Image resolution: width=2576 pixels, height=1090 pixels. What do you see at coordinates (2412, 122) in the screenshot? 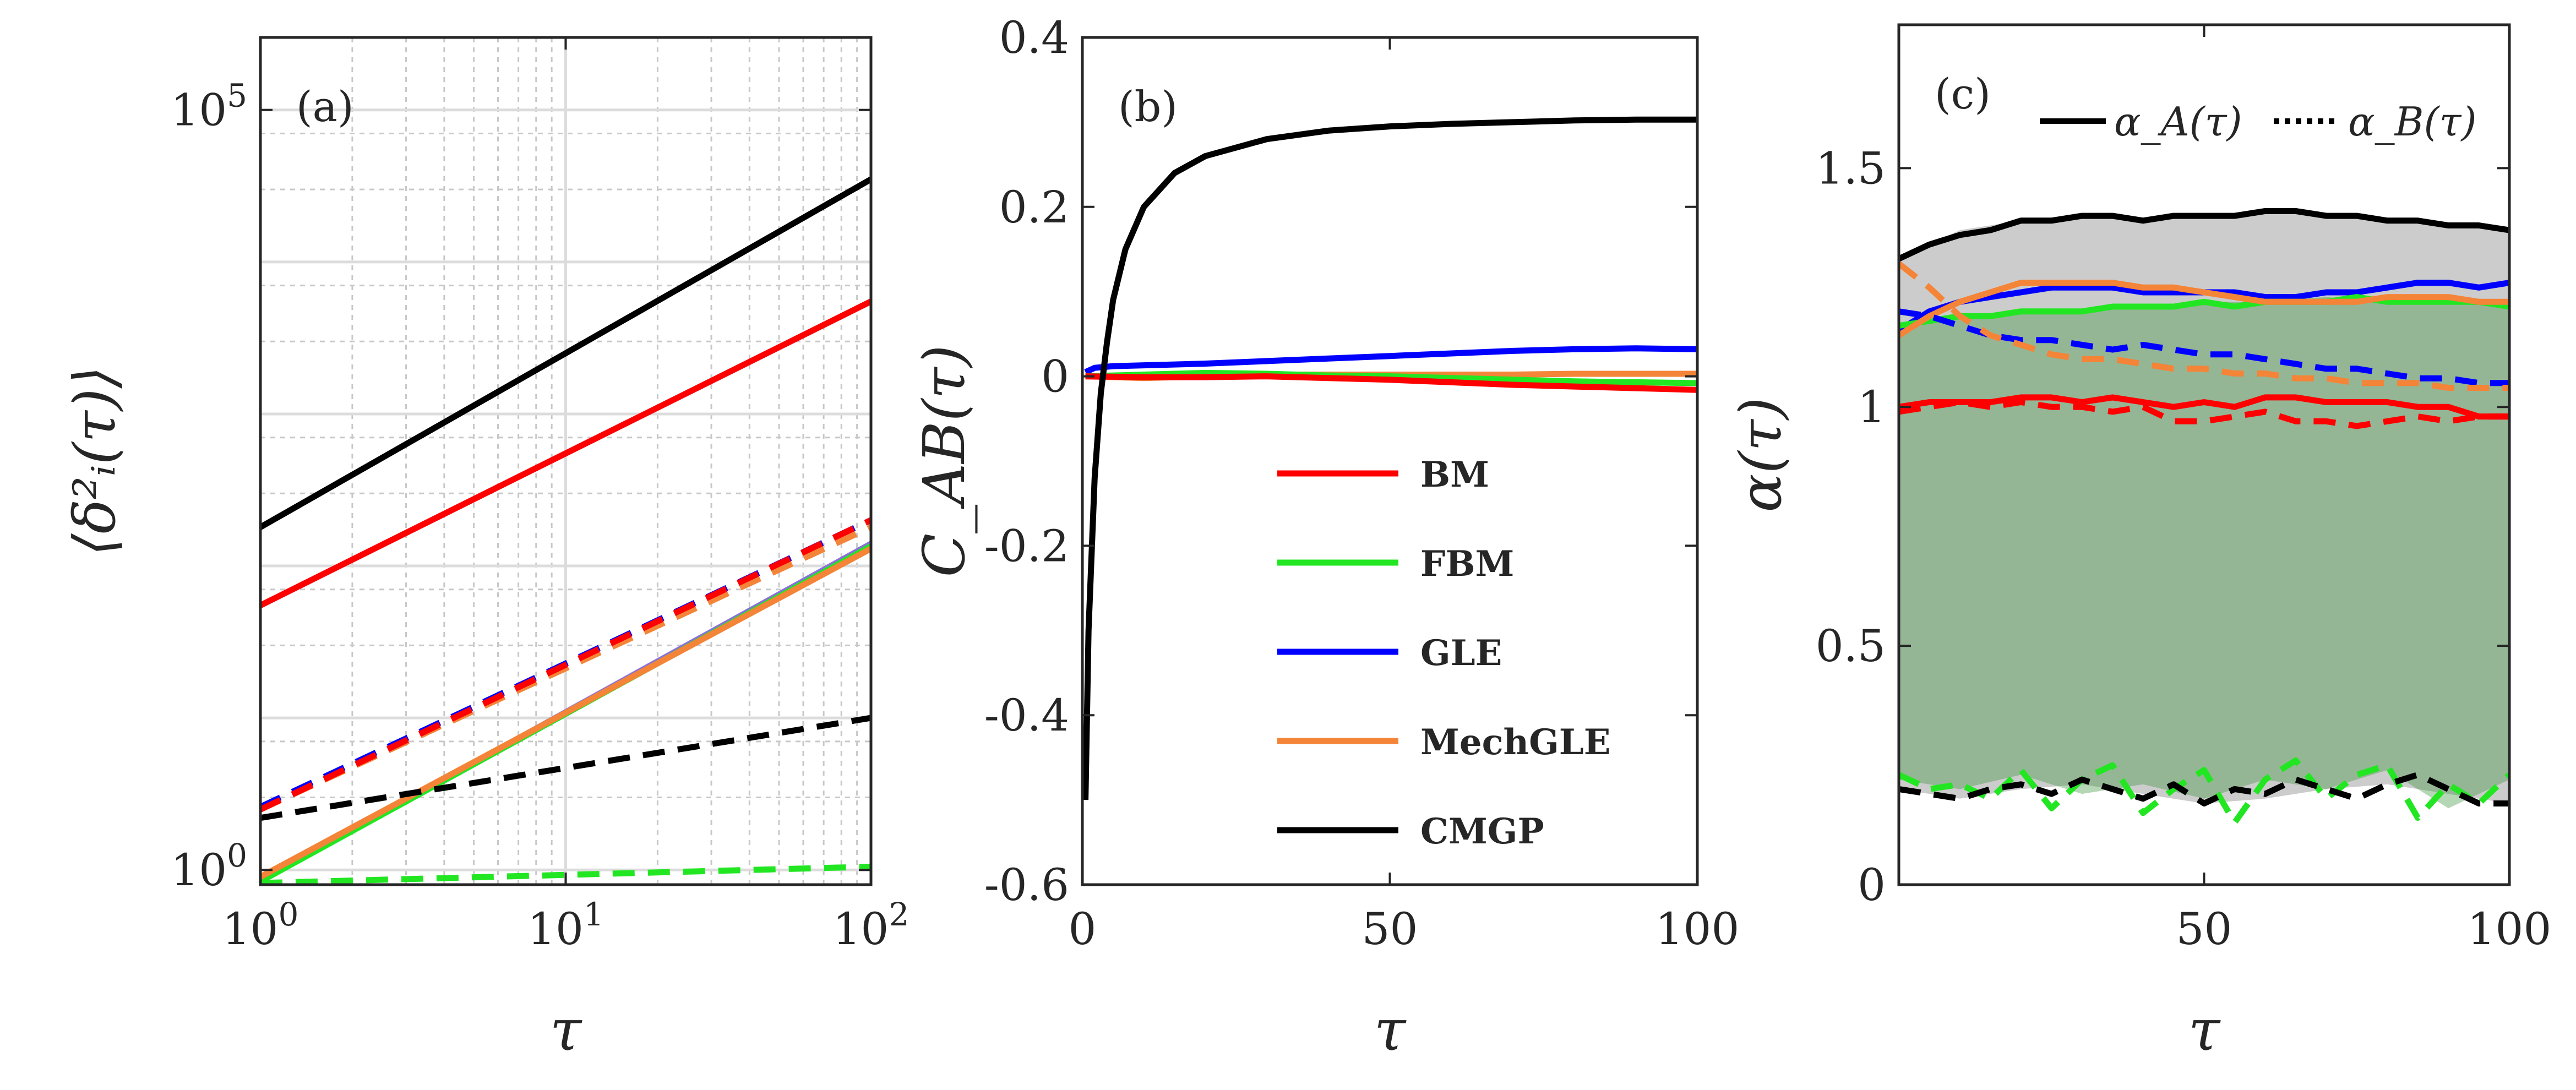
I see `legend-label-alpha-b: α_B(τ)` at bounding box center [2412, 122].